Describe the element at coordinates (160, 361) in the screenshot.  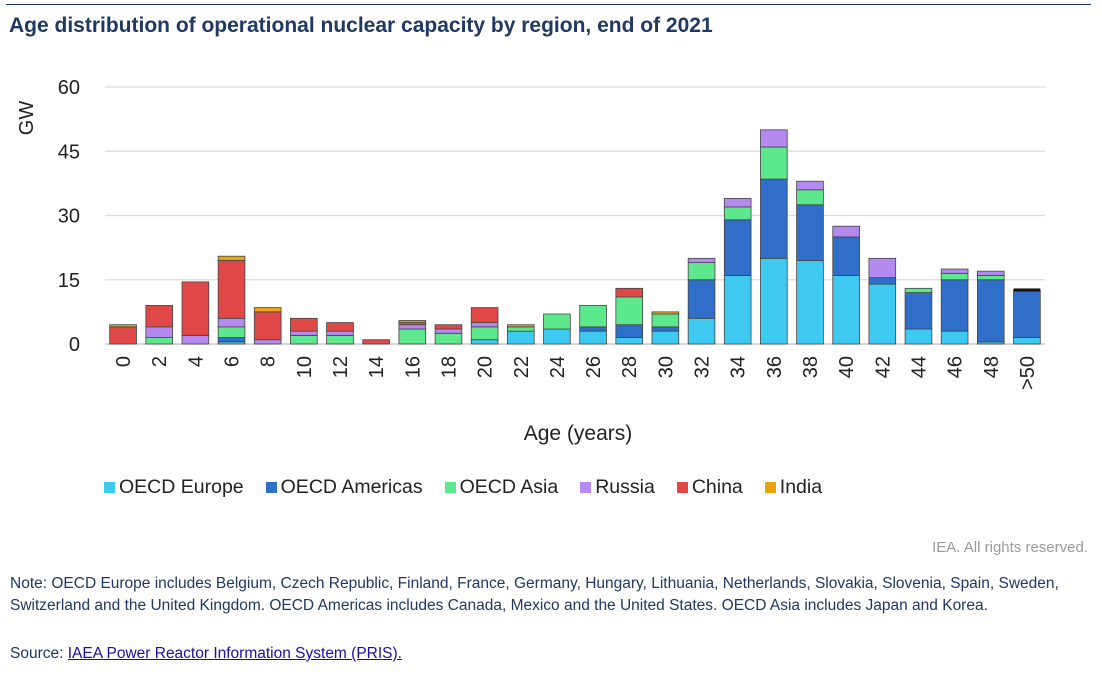
I see `x-tick-label: 2` at that location.